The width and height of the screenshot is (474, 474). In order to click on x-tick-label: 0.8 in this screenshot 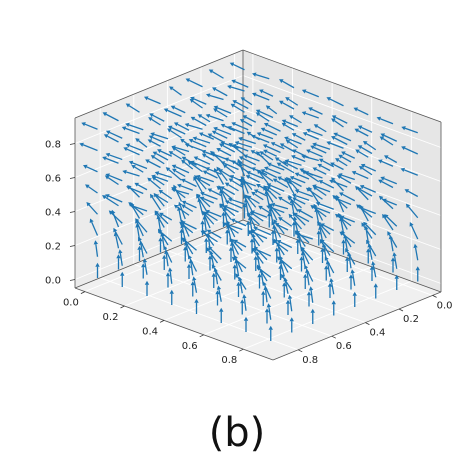, I will do `click(310, 360)`.